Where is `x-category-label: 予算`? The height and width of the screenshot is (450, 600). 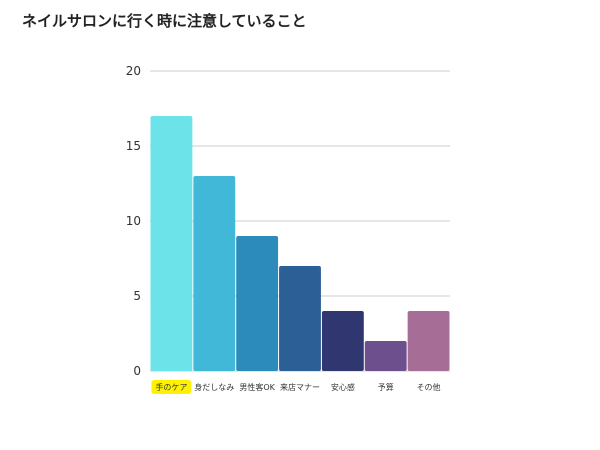
x-category-label: 予算 is located at coordinates (386, 387).